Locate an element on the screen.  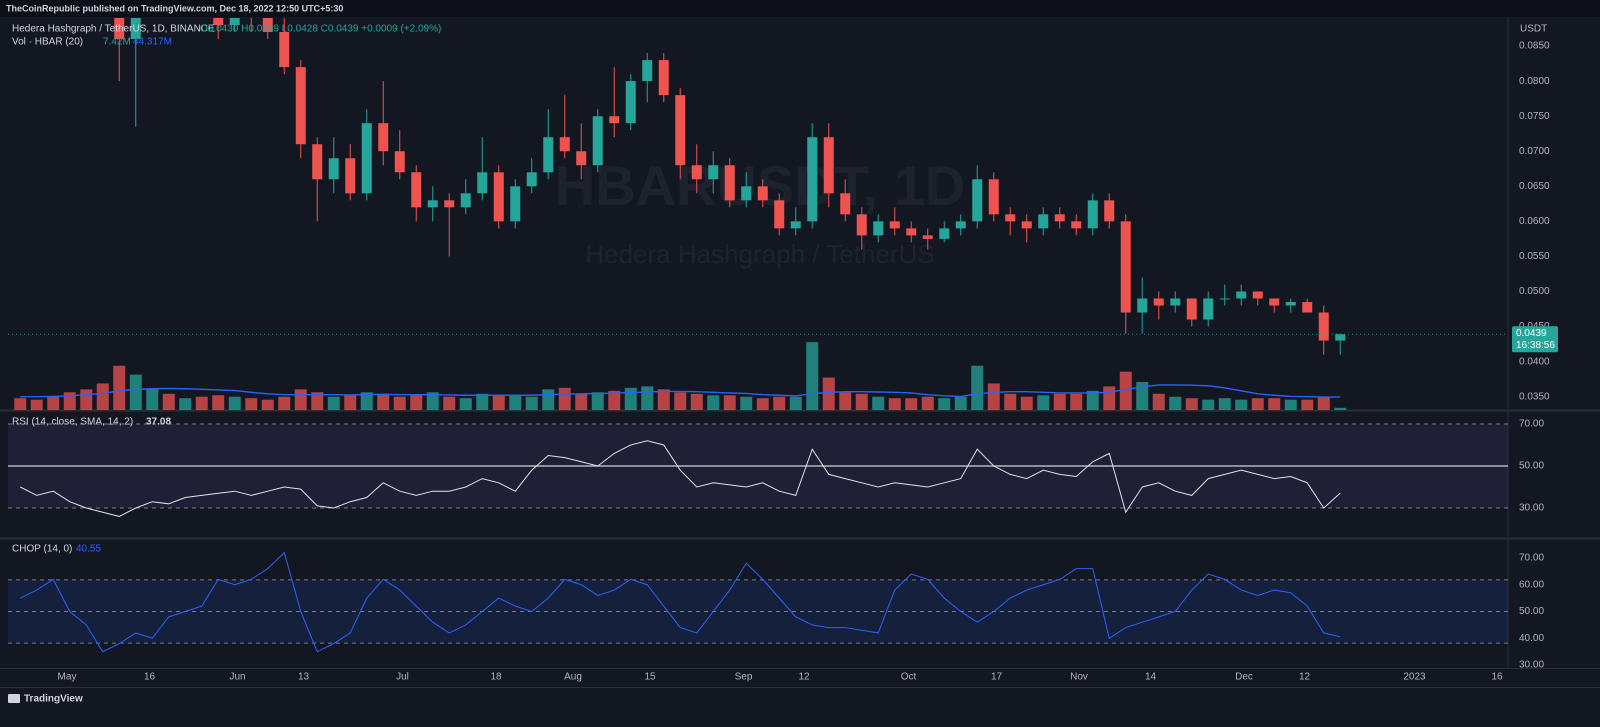
indicator-line is located at coordinates (680, 602).